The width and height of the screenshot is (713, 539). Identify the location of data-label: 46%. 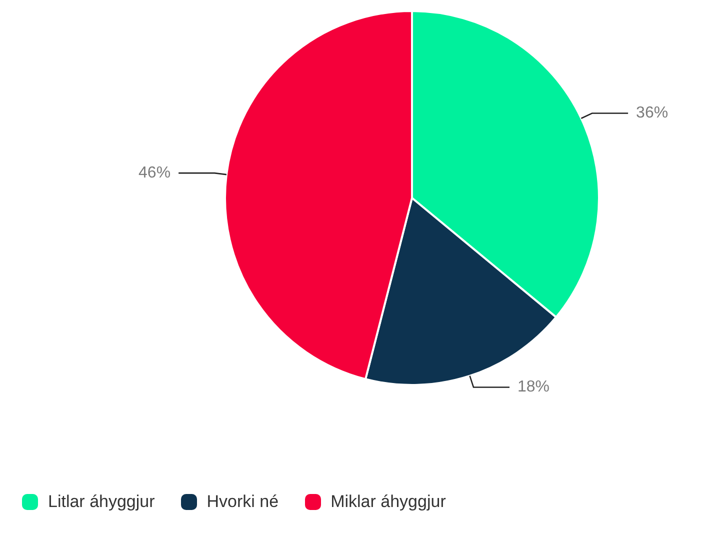
(154, 173).